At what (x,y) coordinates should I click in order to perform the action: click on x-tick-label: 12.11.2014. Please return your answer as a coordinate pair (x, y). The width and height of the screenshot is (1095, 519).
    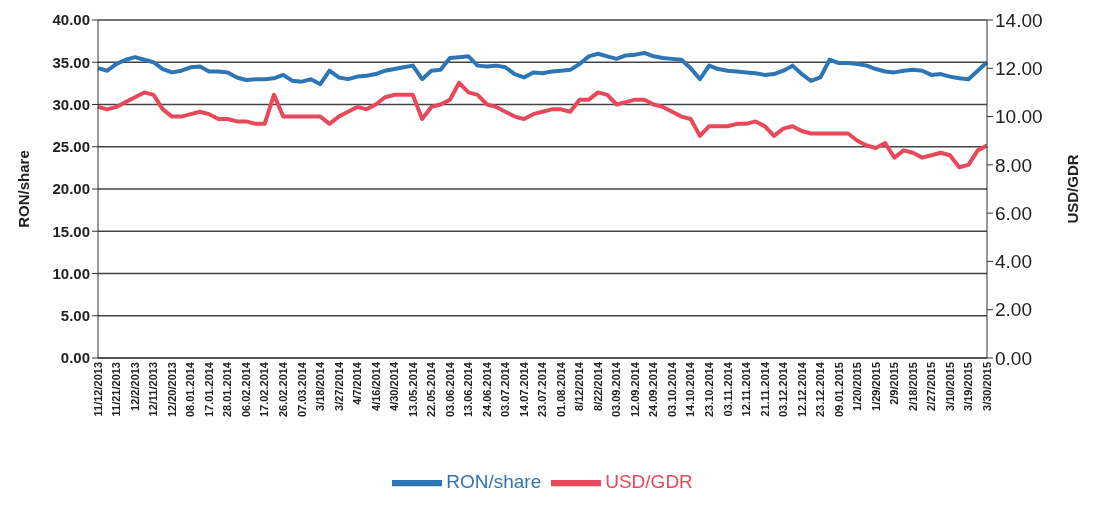
    Looking at the image, I should click on (746, 389).